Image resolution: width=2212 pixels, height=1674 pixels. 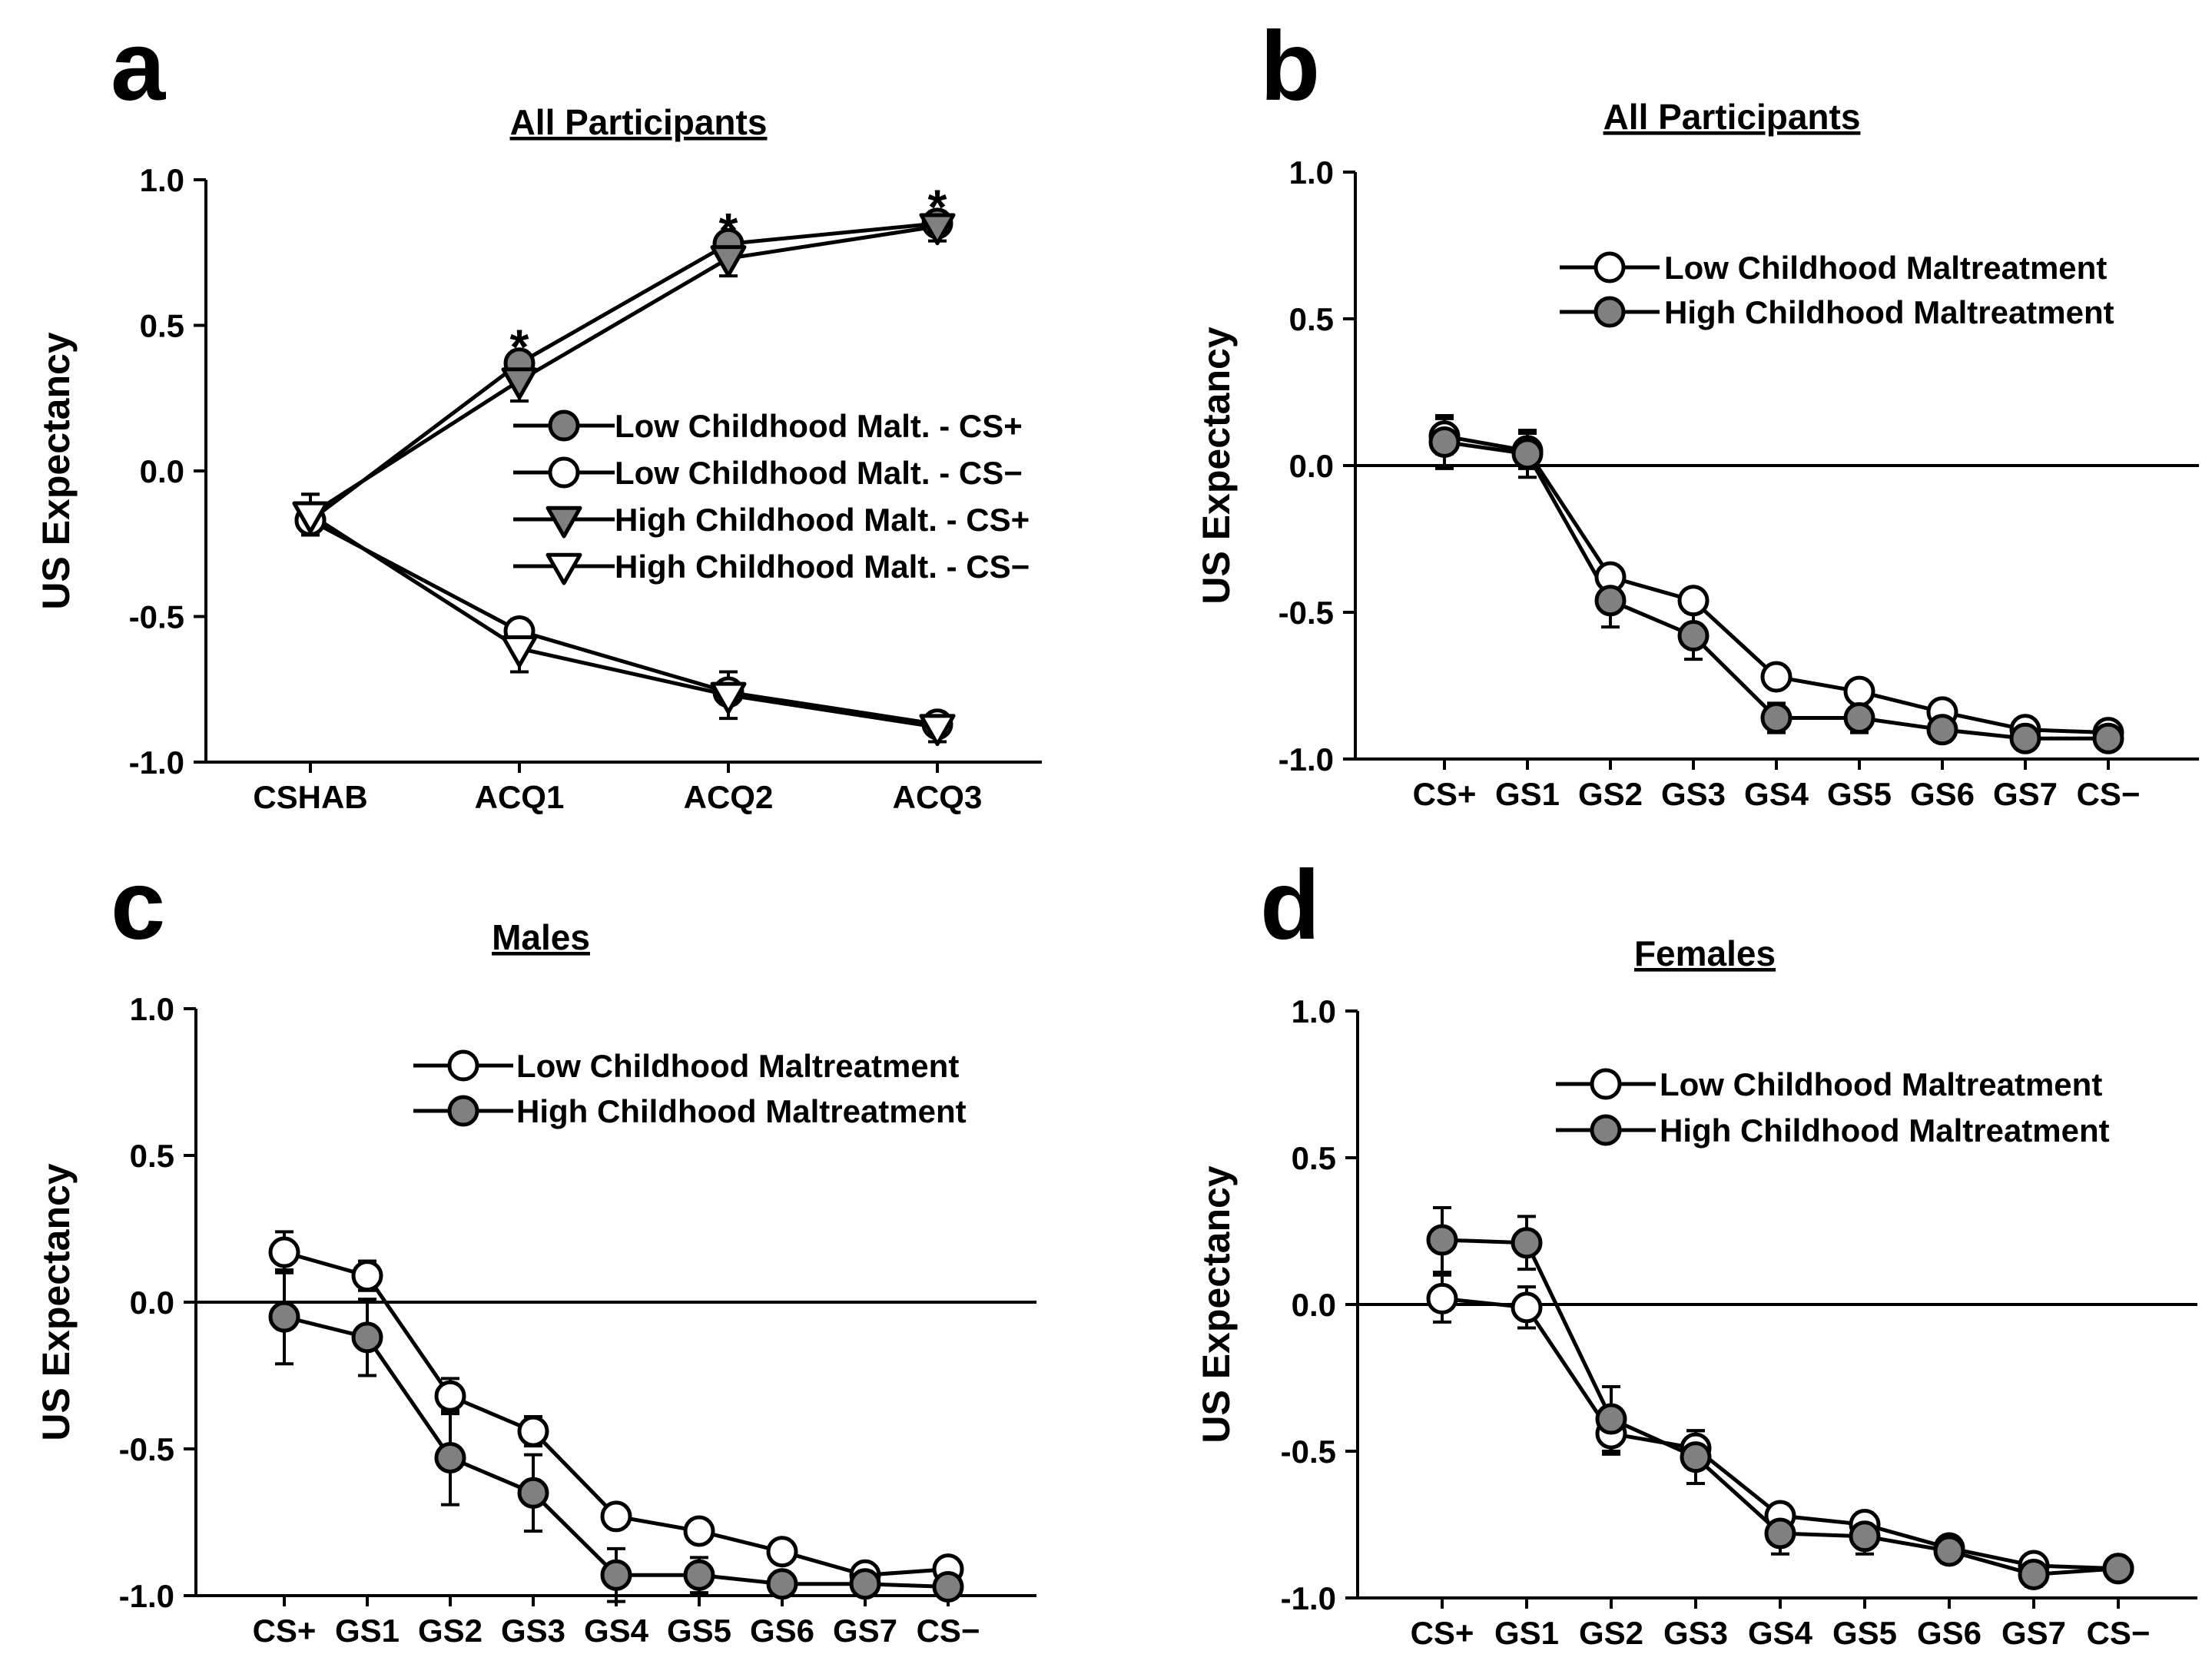 What do you see at coordinates (729, 797) in the screenshot?
I see `x-tick-label: ACQ2` at bounding box center [729, 797].